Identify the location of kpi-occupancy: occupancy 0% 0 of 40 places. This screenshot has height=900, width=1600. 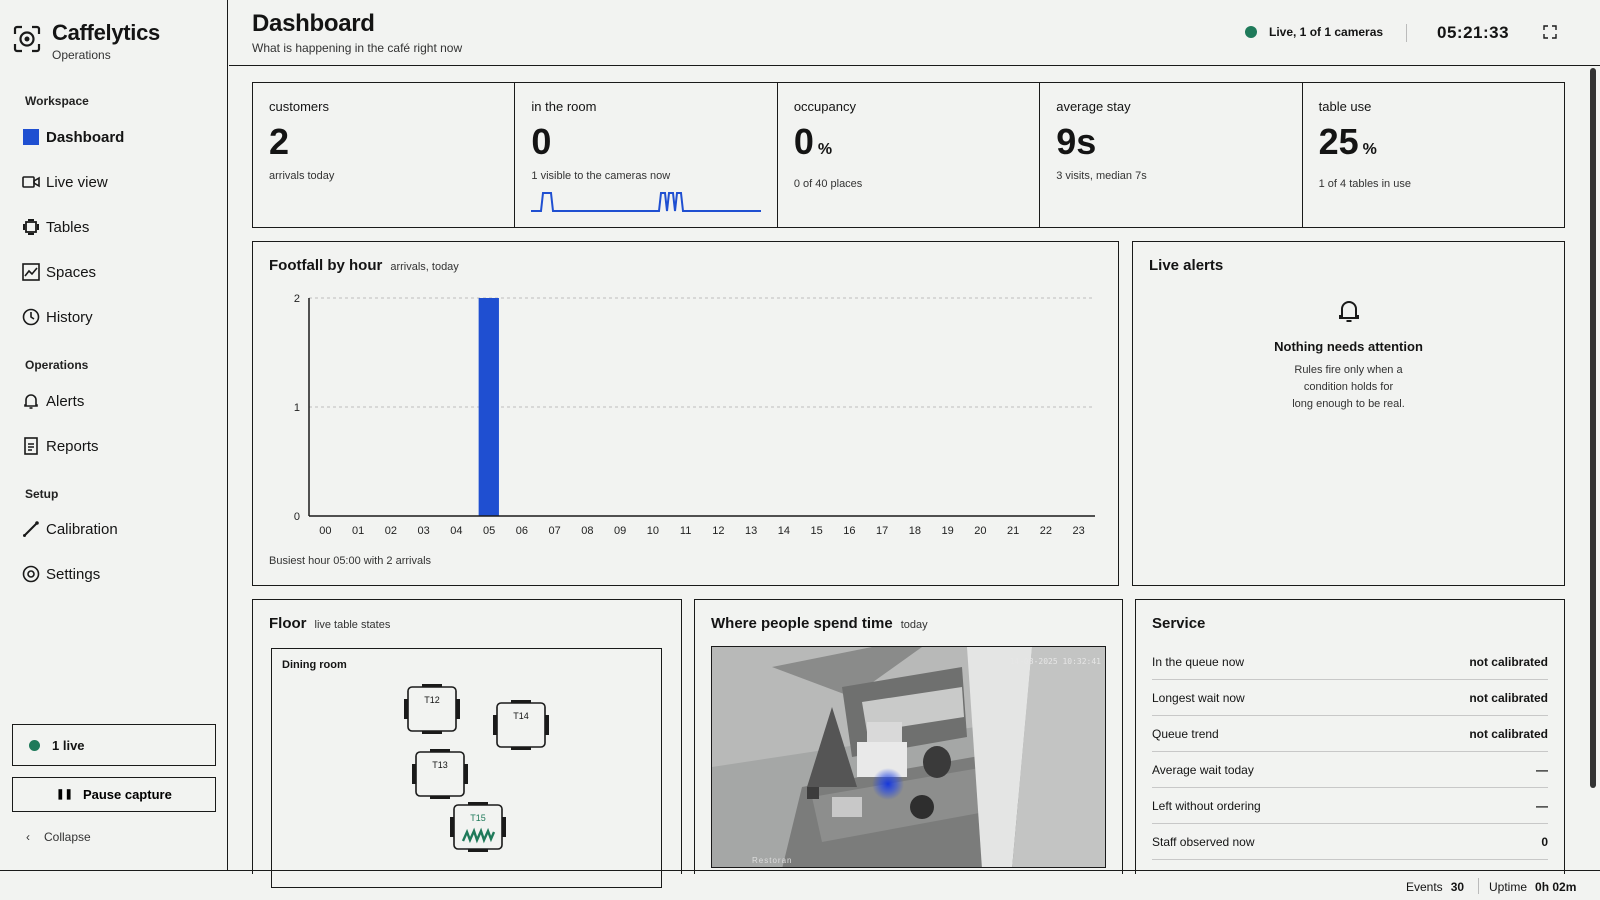
(909, 155).